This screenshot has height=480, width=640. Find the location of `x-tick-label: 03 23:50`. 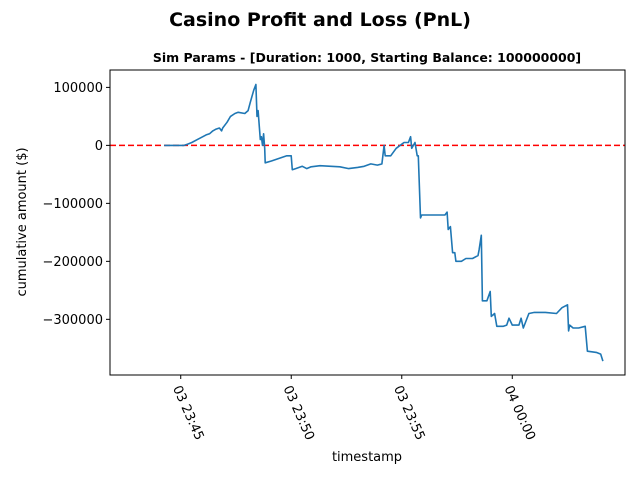

x-tick-label: 03 23:50 is located at coordinates (298, 413).